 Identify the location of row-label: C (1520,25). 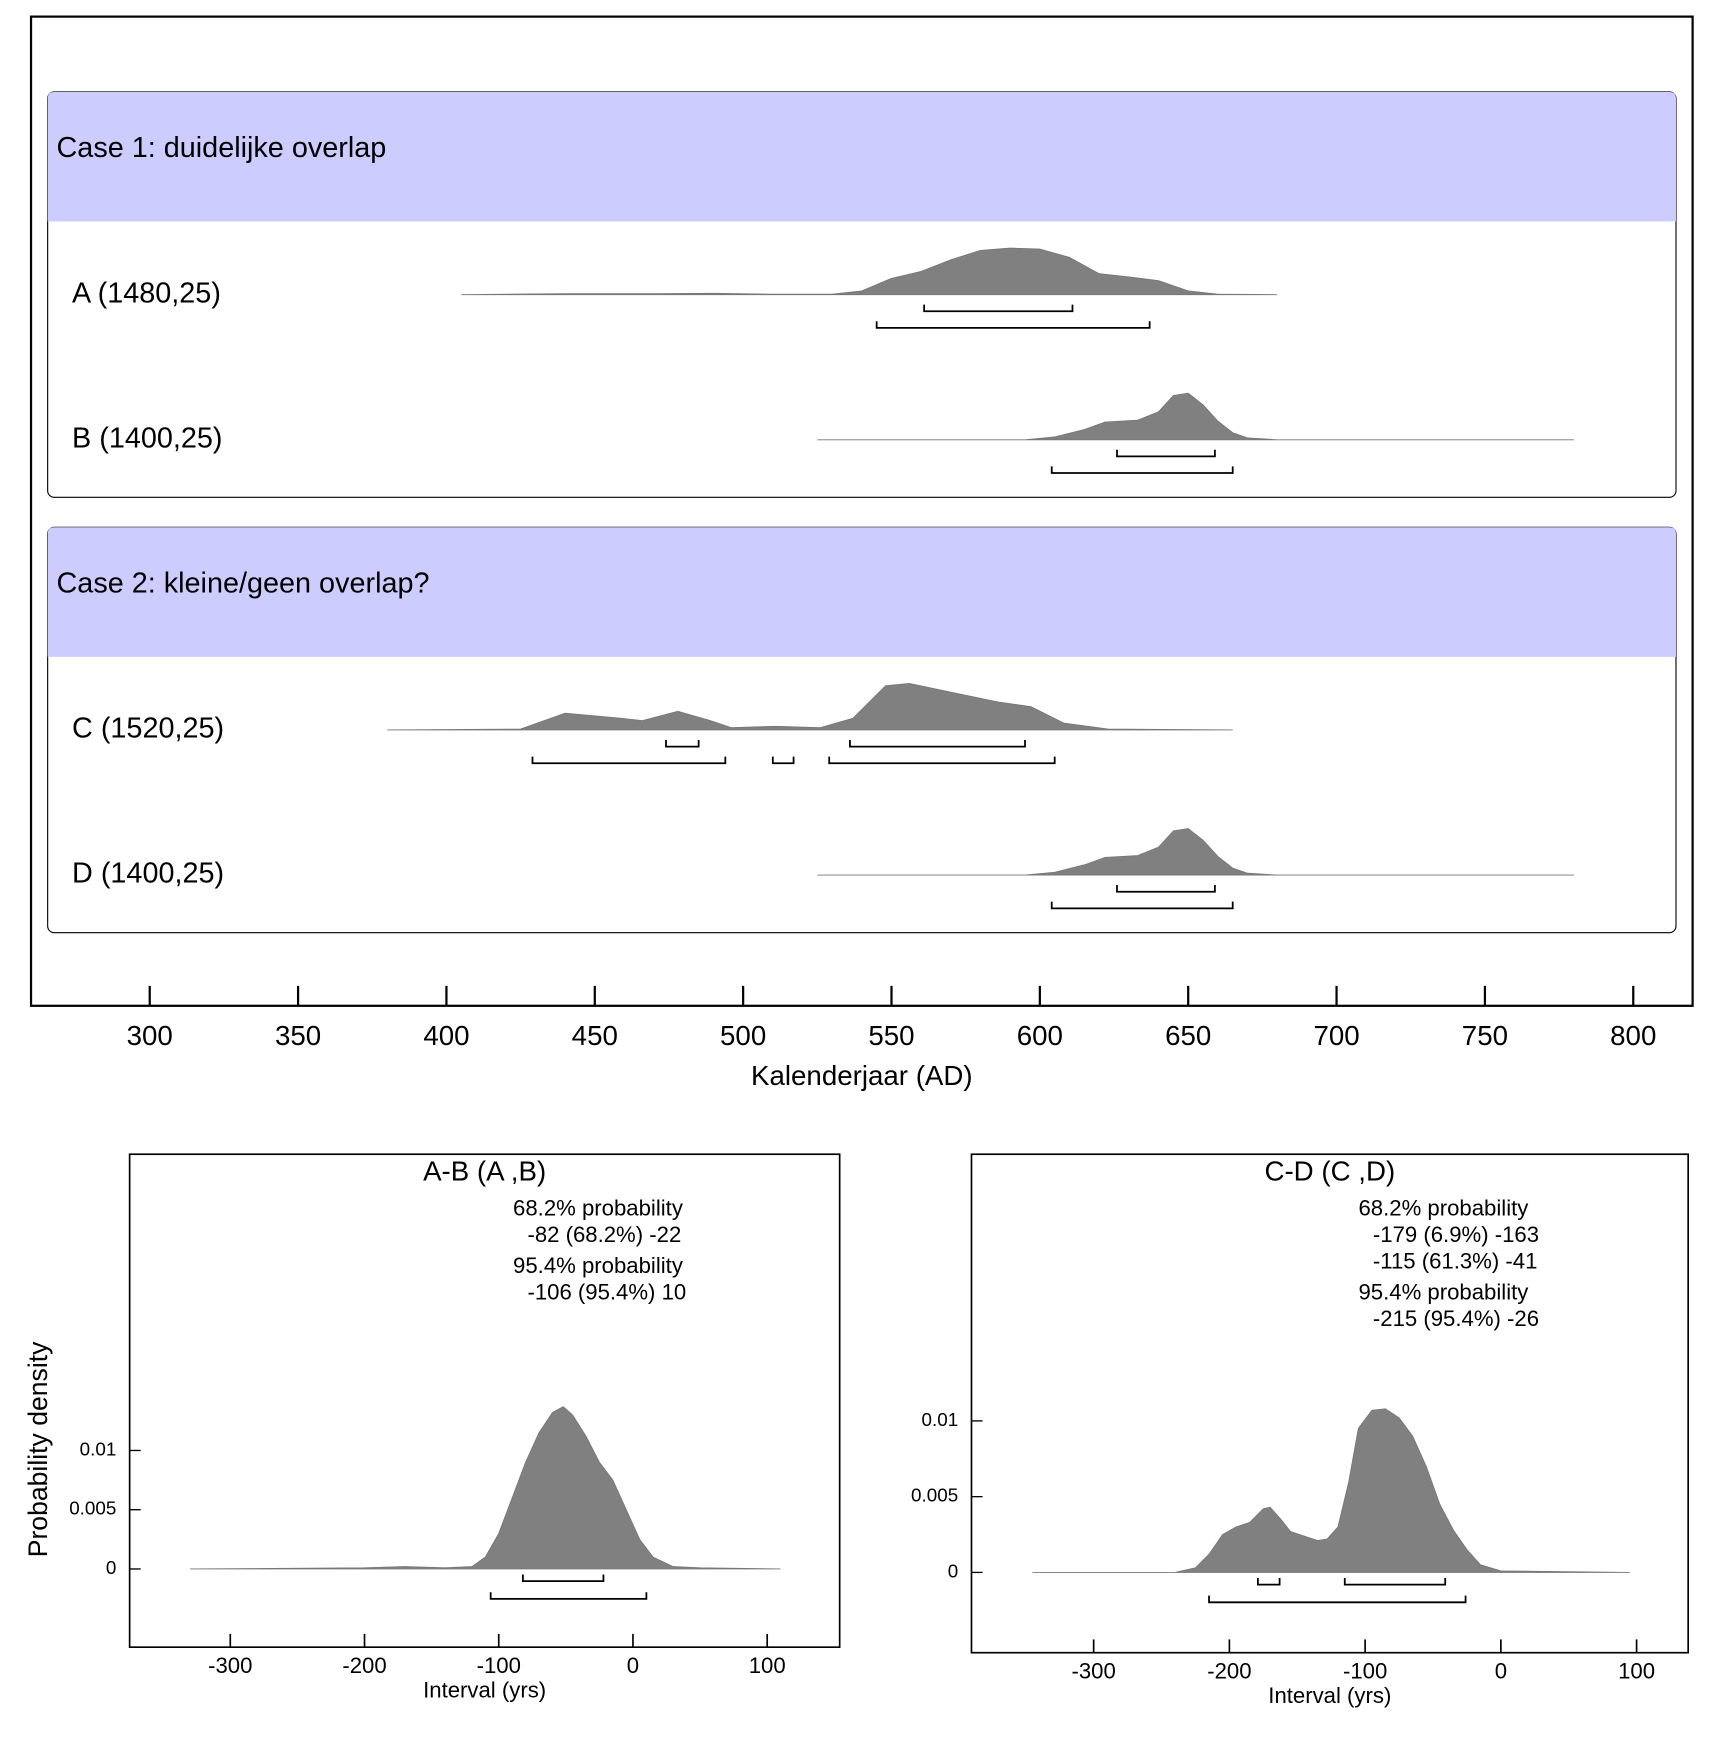
(148, 729).